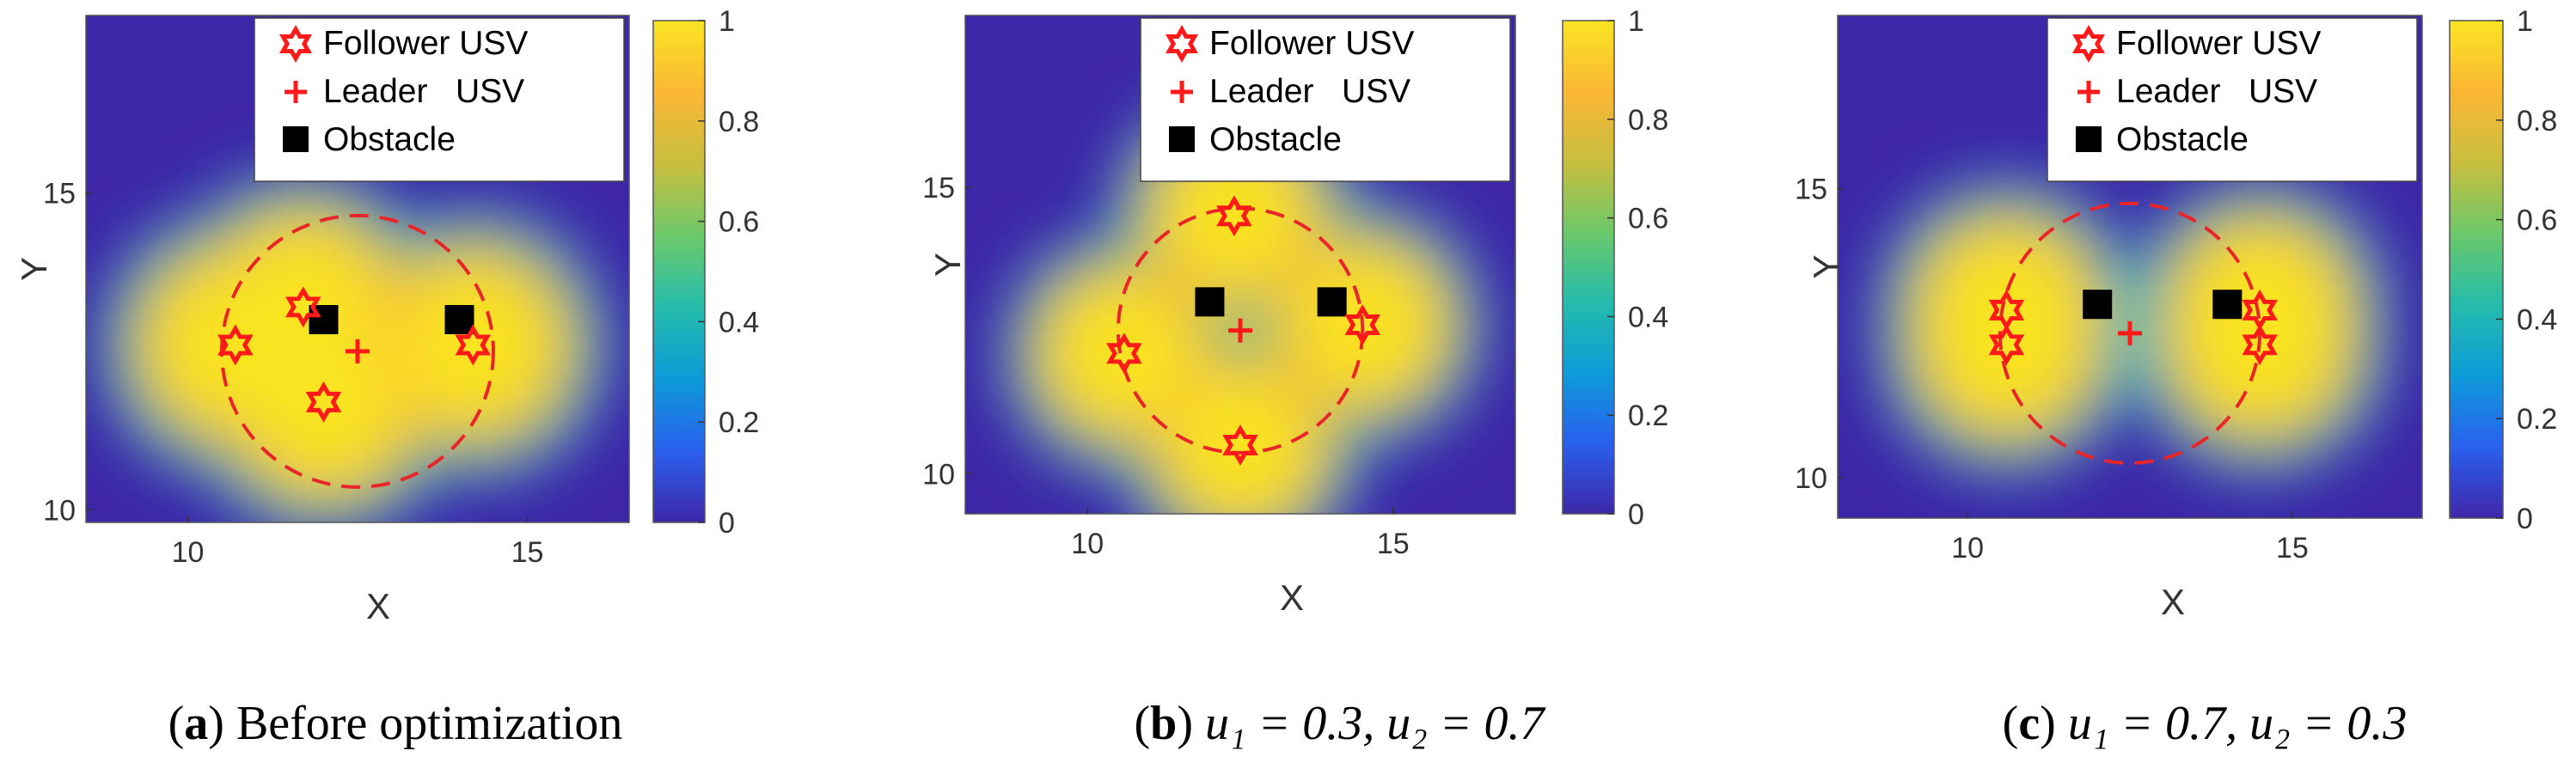  What do you see at coordinates (188, 552) in the screenshot?
I see `x-tick-label: 10` at bounding box center [188, 552].